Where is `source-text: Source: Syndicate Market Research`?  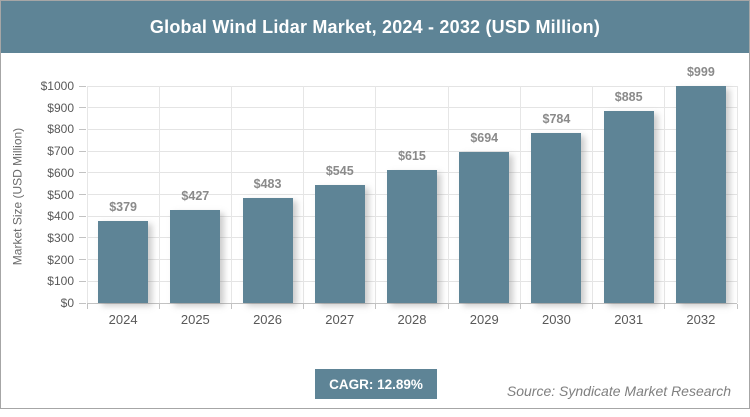 source-text: Source: Syndicate Market Research is located at coordinates (618, 391).